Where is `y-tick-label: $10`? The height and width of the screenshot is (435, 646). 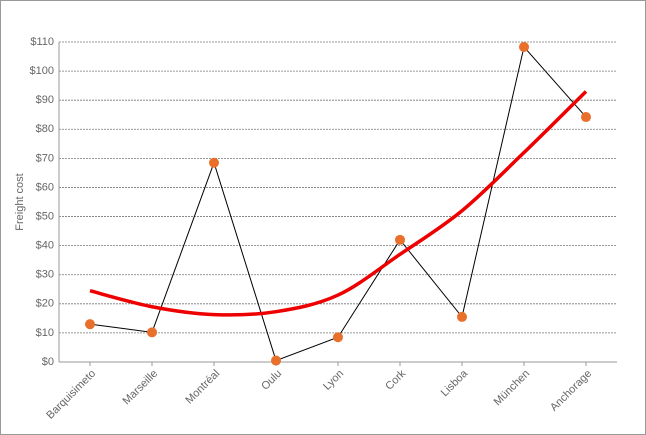
y-tick-label: $10 is located at coordinates (45, 333).